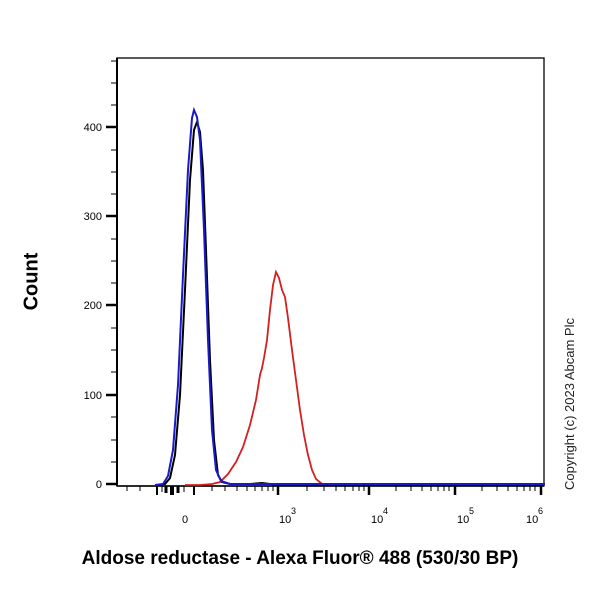 This screenshot has height=600, width=600. Describe the element at coordinates (540, 511) in the screenshot. I see `svg-text: 6` at that location.